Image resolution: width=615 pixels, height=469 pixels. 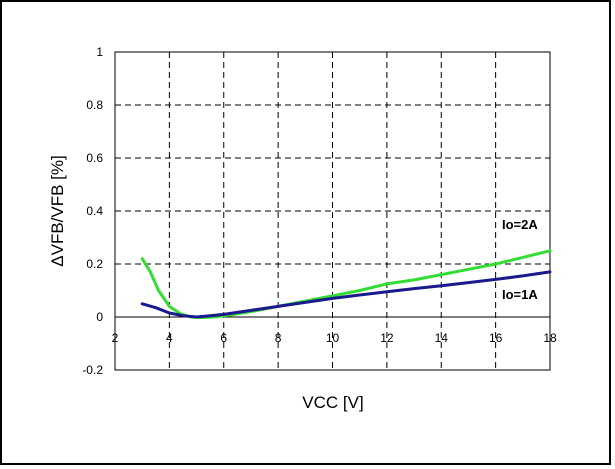 What do you see at coordinates (223, 338) in the screenshot?
I see `x-tick-label: 6` at bounding box center [223, 338].